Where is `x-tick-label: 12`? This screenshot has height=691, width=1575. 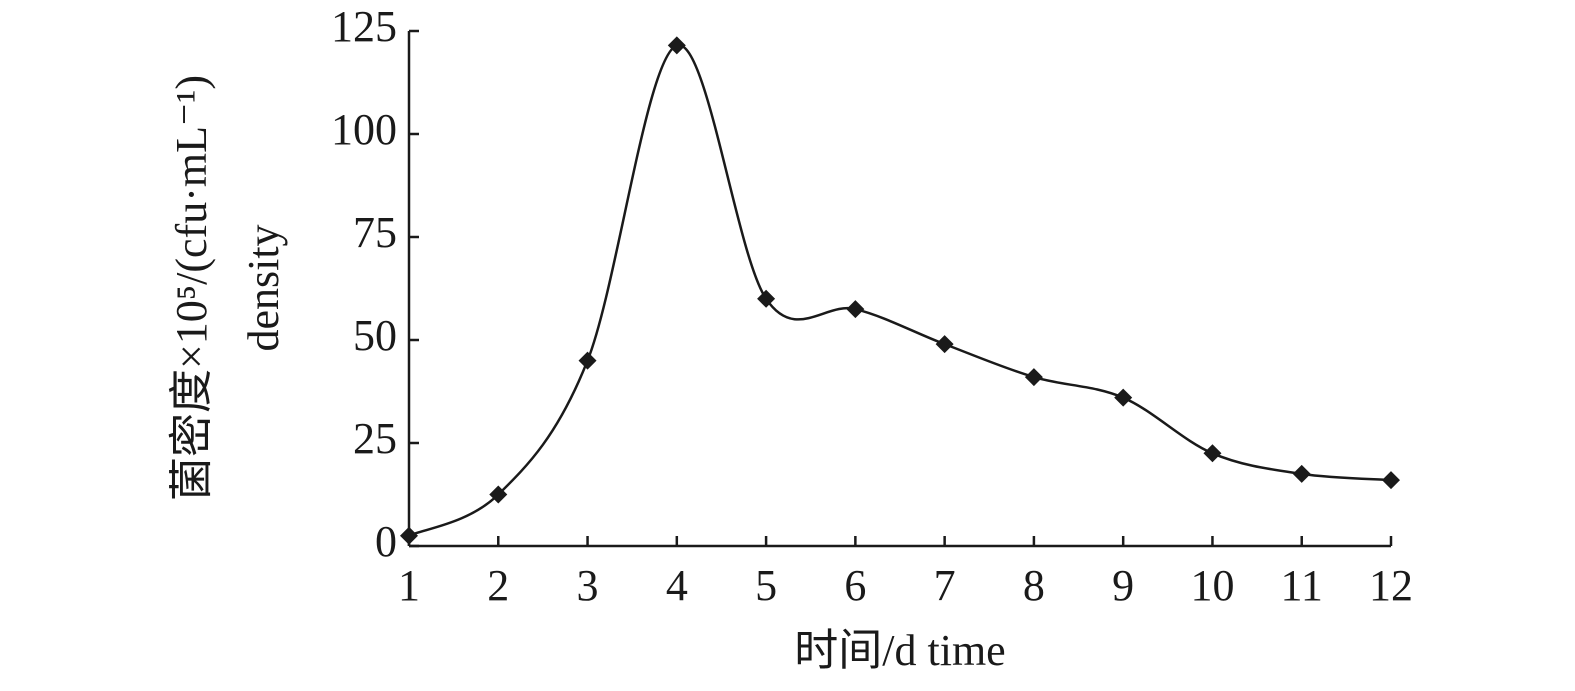 x-tick-label: 12 is located at coordinates (1391, 585).